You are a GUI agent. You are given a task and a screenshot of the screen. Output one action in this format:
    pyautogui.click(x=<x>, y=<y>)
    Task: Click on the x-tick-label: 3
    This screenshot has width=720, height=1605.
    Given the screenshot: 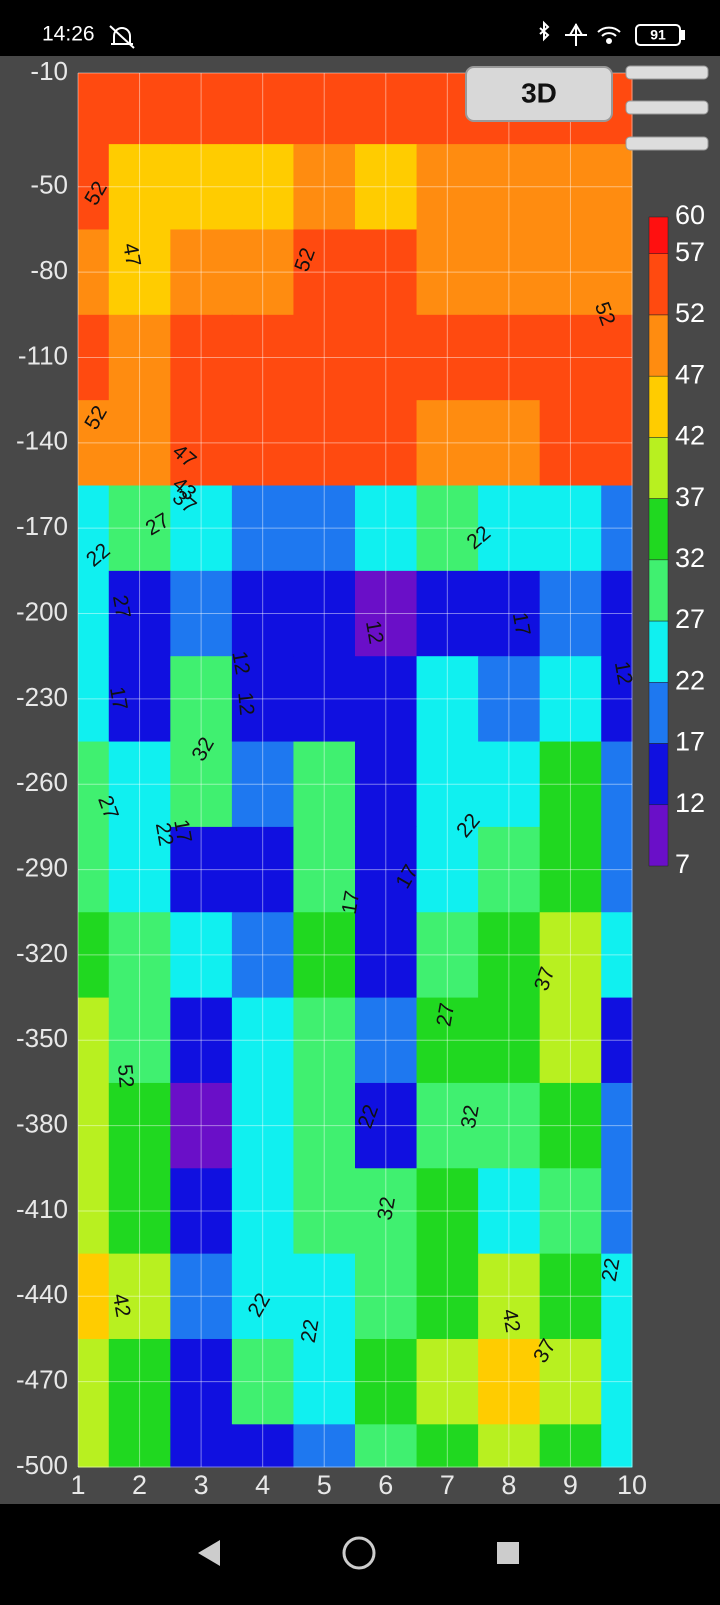 What is the action you would take?
    pyautogui.click(x=201, y=1485)
    